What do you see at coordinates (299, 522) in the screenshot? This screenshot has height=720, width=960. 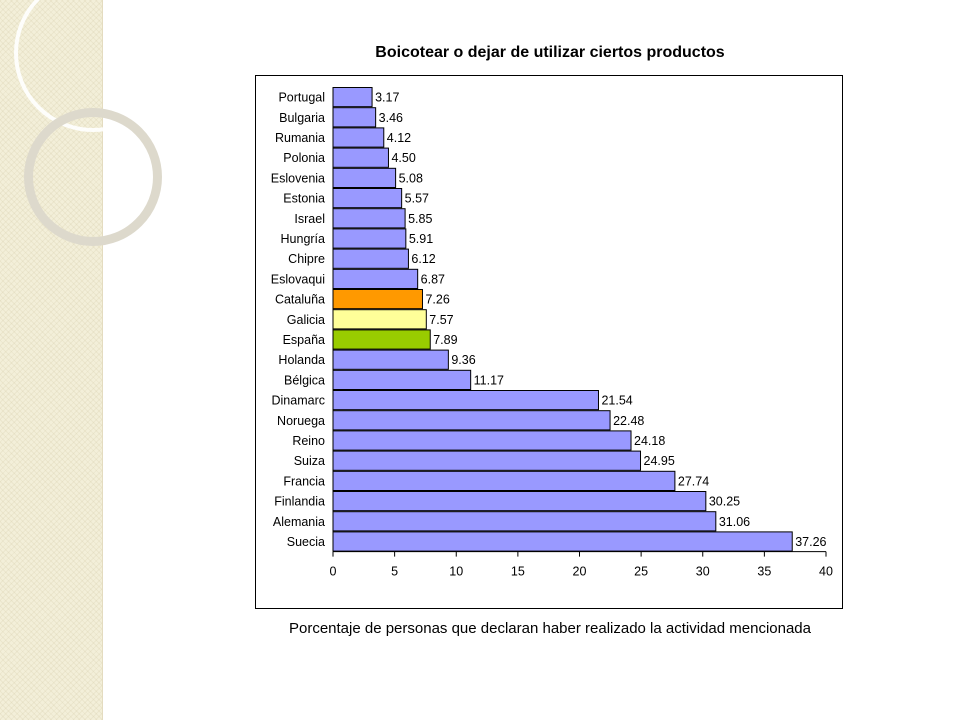 I see `category-label: Alemania` at bounding box center [299, 522].